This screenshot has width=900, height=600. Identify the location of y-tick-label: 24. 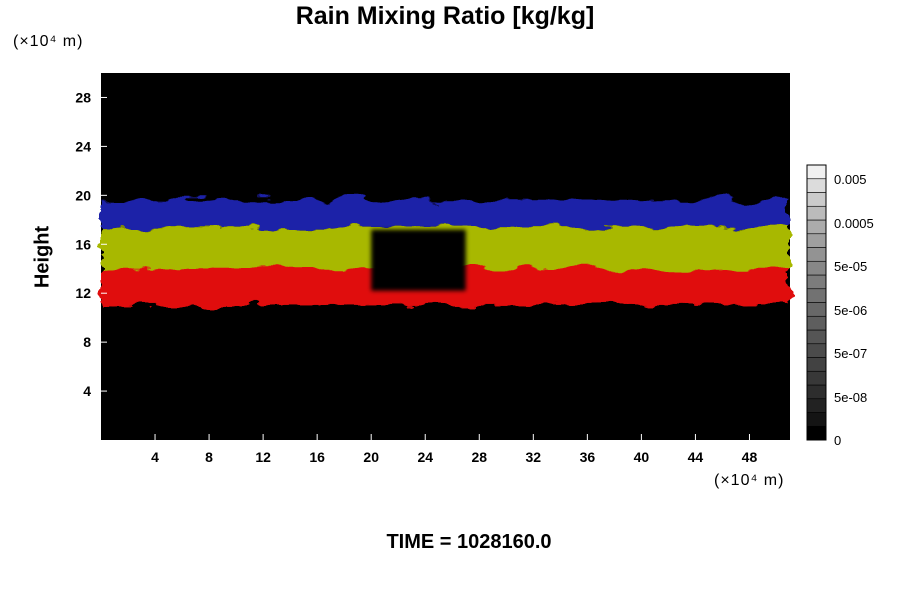
(83, 146).